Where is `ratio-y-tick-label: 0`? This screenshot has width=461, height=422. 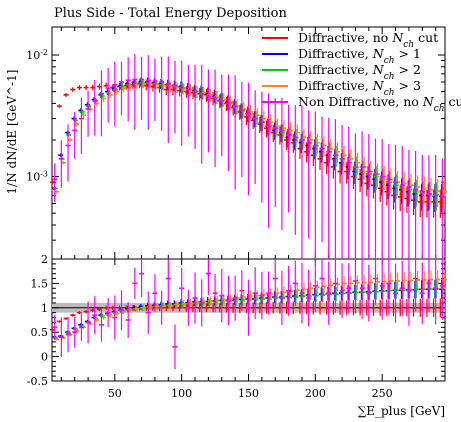 ratio-y-tick-label: 0 is located at coordinates (44, 357).